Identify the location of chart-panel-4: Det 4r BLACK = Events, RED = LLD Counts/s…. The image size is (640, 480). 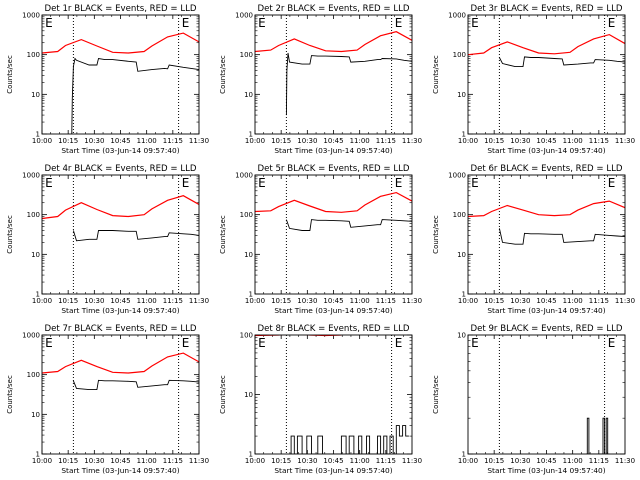
(107, 239).